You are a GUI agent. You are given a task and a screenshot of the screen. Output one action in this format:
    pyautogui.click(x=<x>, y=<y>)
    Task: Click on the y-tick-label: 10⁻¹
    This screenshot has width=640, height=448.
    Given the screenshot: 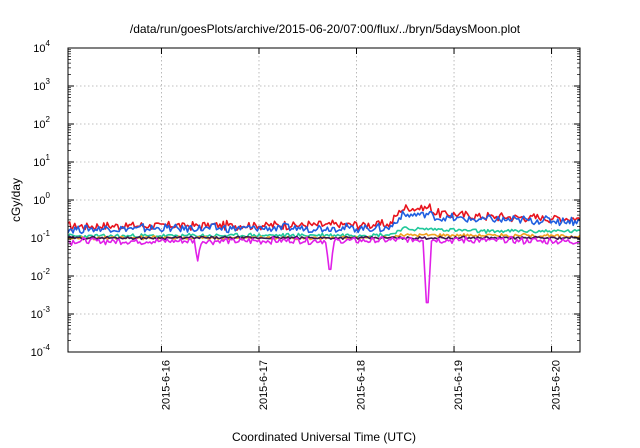 What is the action you would take?
    pyautogui.click(x=41, y=237)
    